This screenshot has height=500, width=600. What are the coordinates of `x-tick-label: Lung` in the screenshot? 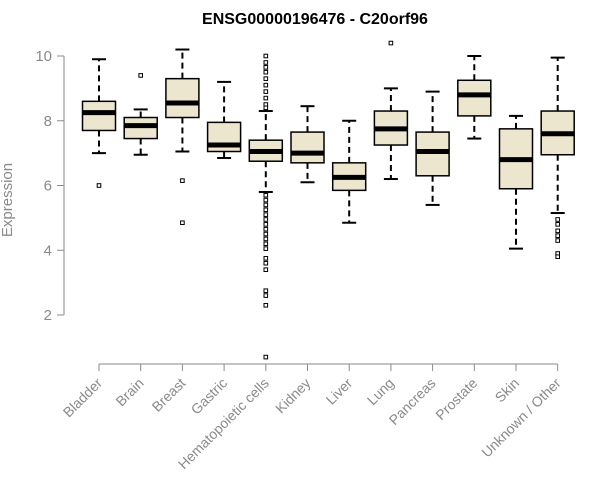 It's located at (380, 391).